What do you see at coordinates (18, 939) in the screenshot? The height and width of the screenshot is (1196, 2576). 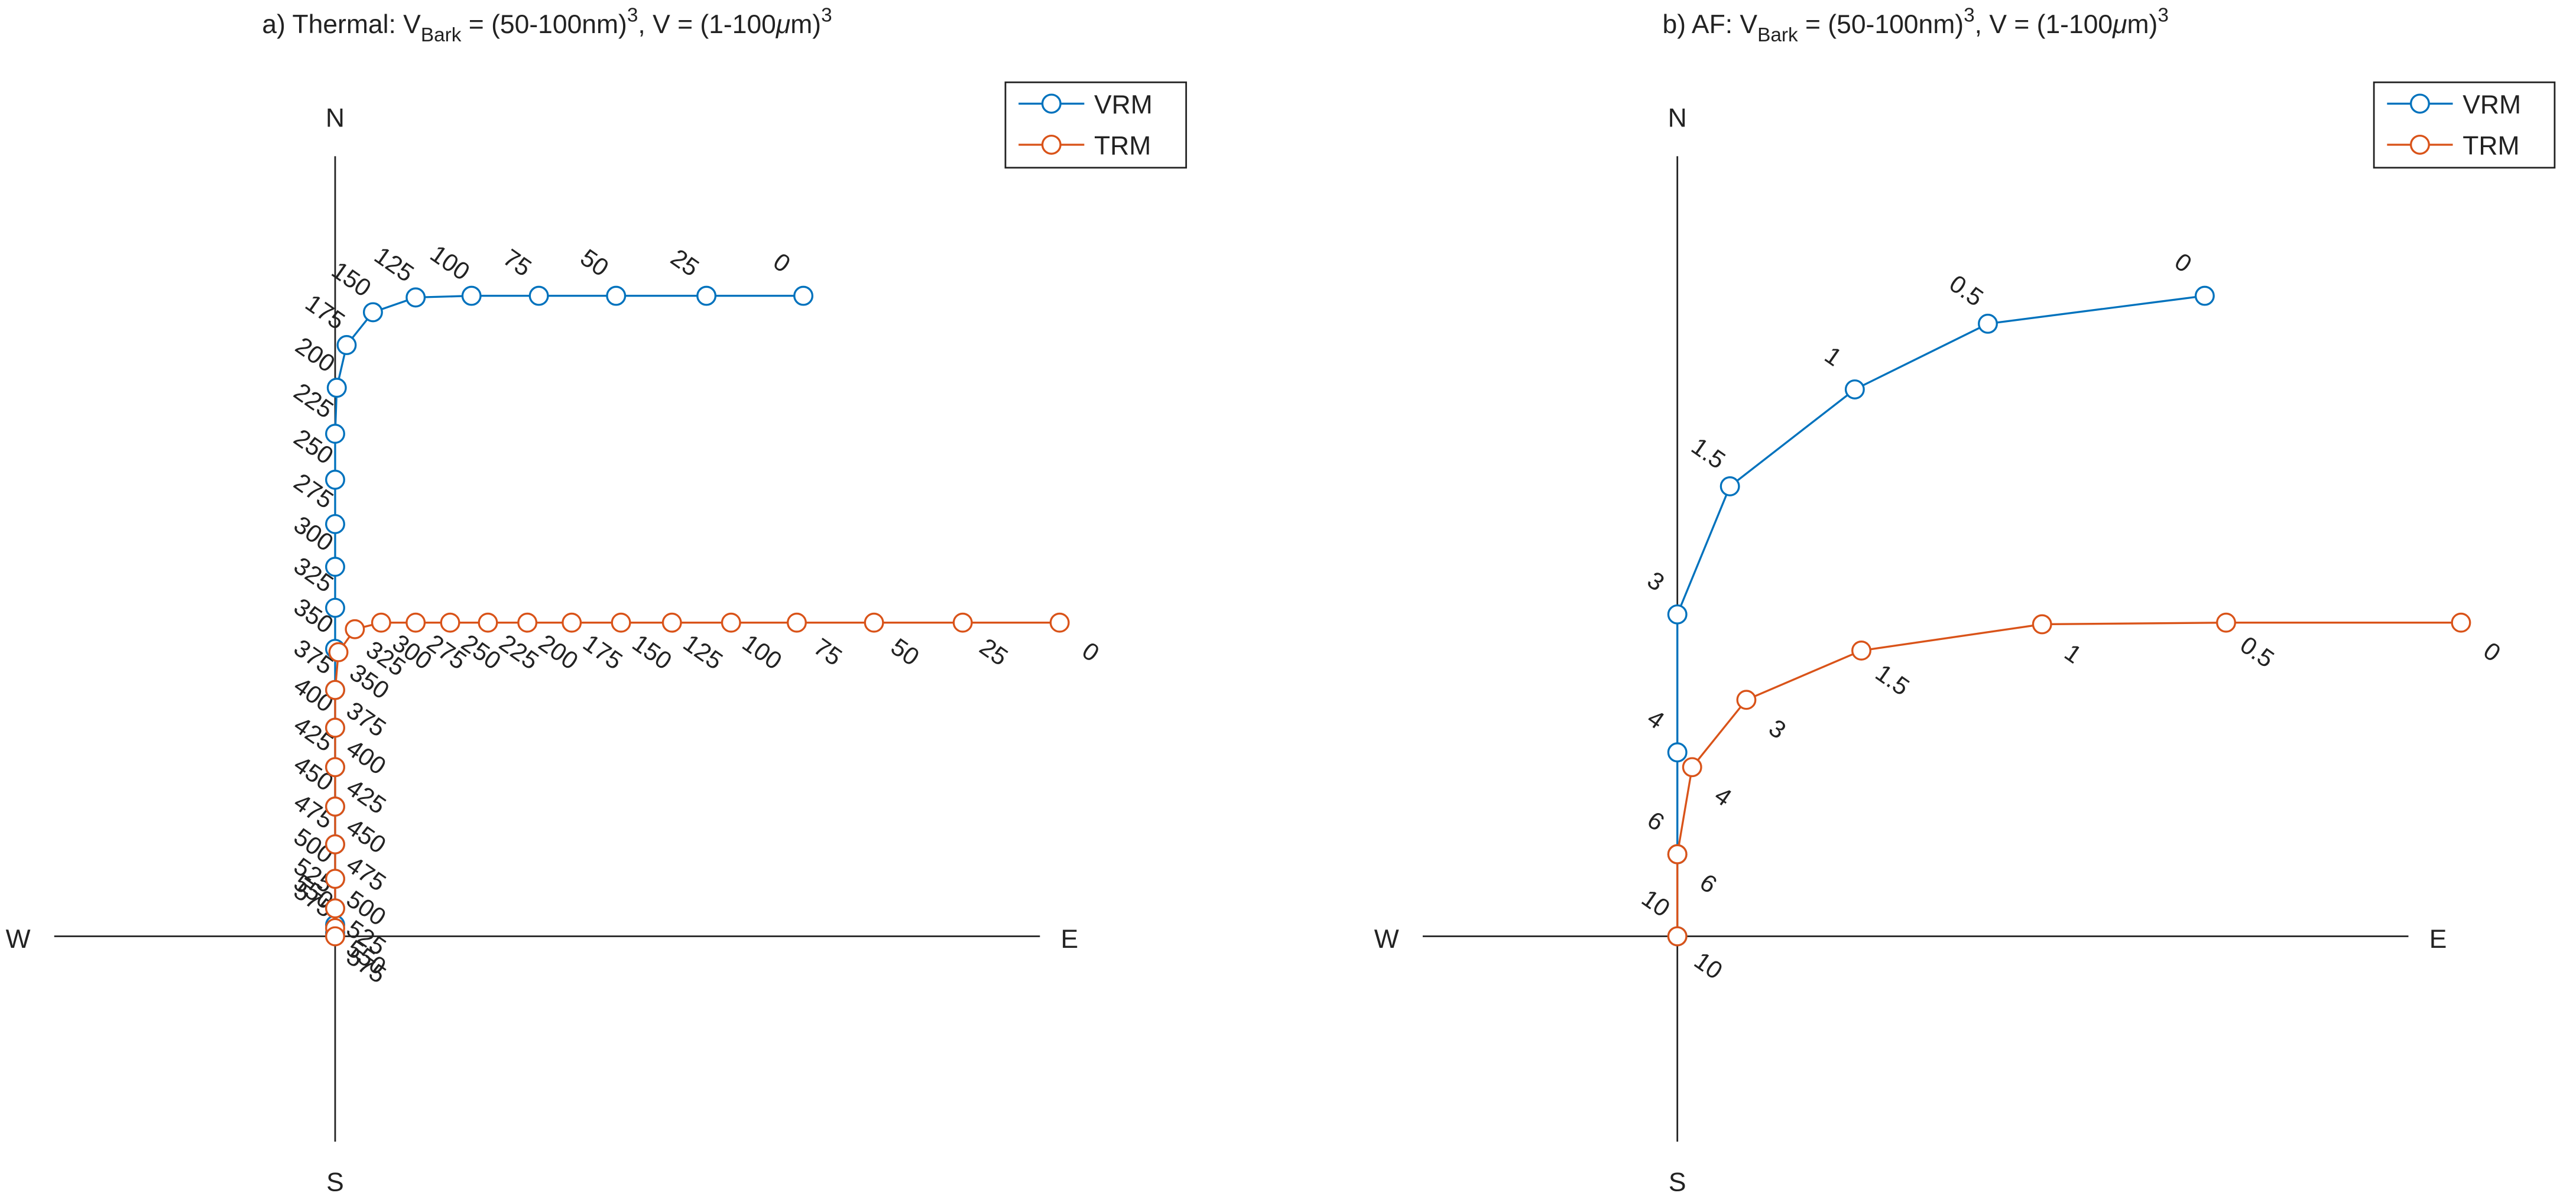 I see `axis-label-w: W` at bounding box center [18, 939].